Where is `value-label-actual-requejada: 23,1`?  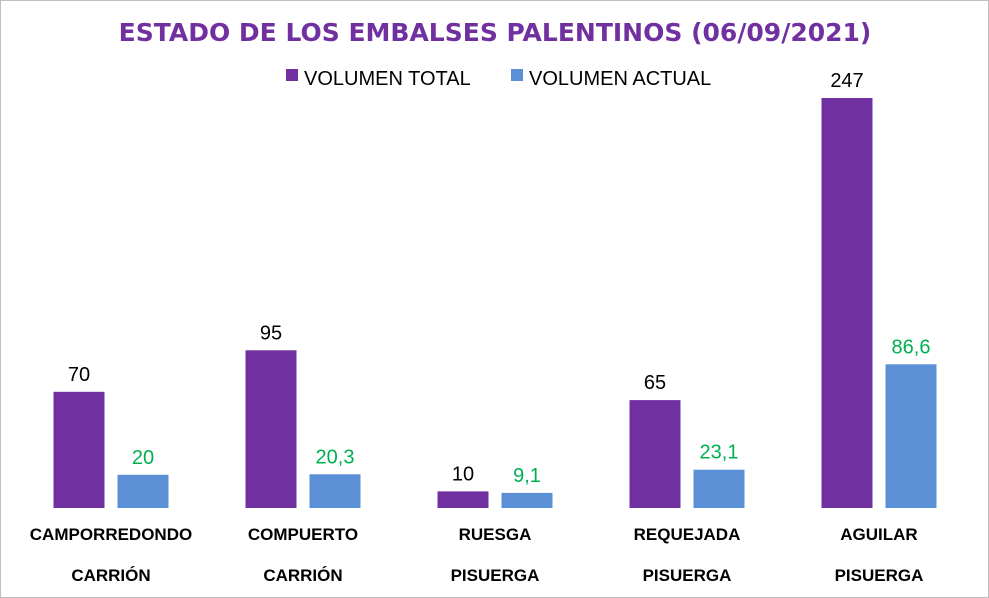
value-label-actual-requejada: 23,1 is located at coordinates (719, 453).